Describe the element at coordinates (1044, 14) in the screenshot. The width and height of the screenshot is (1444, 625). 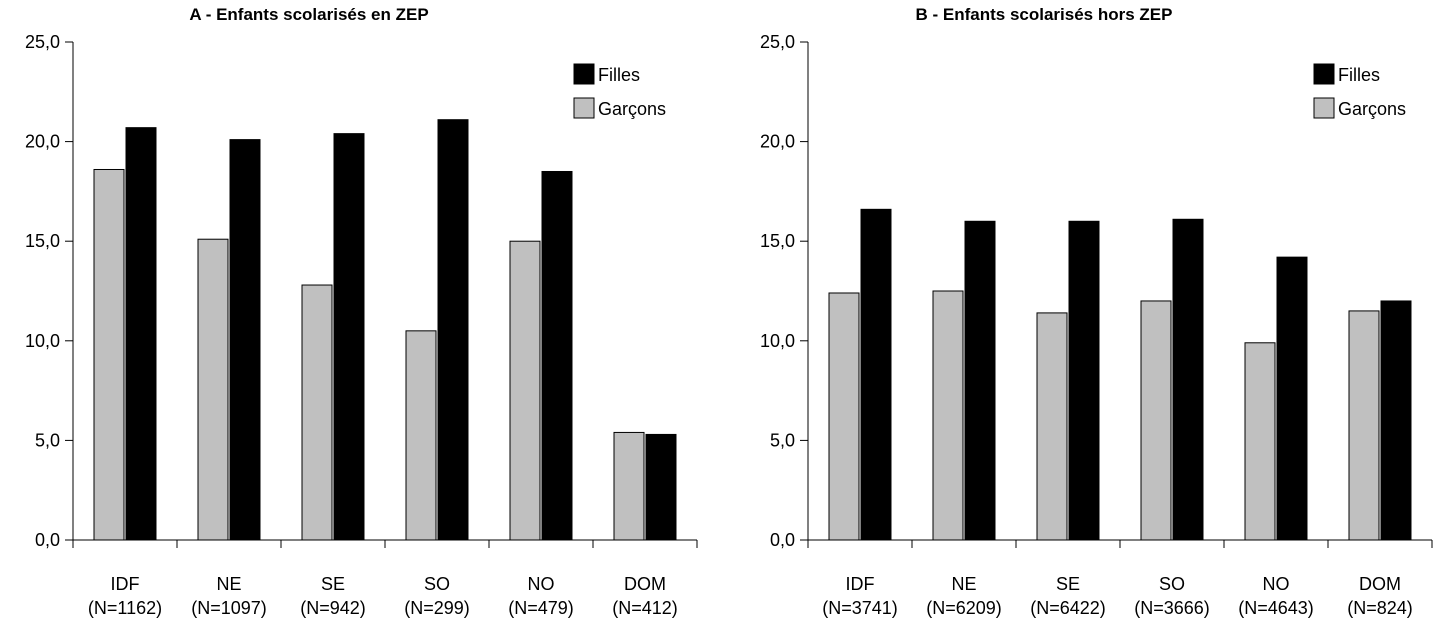
I see `chart-title: B - Enfants scolarisés hors ZEP` at that location.